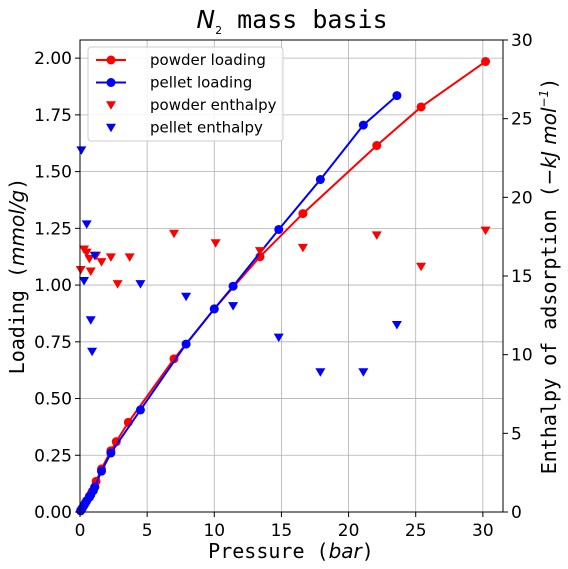 This screenshot has width=568, height=569. I want to click on x-tick-label: 15, so click(282, 531).